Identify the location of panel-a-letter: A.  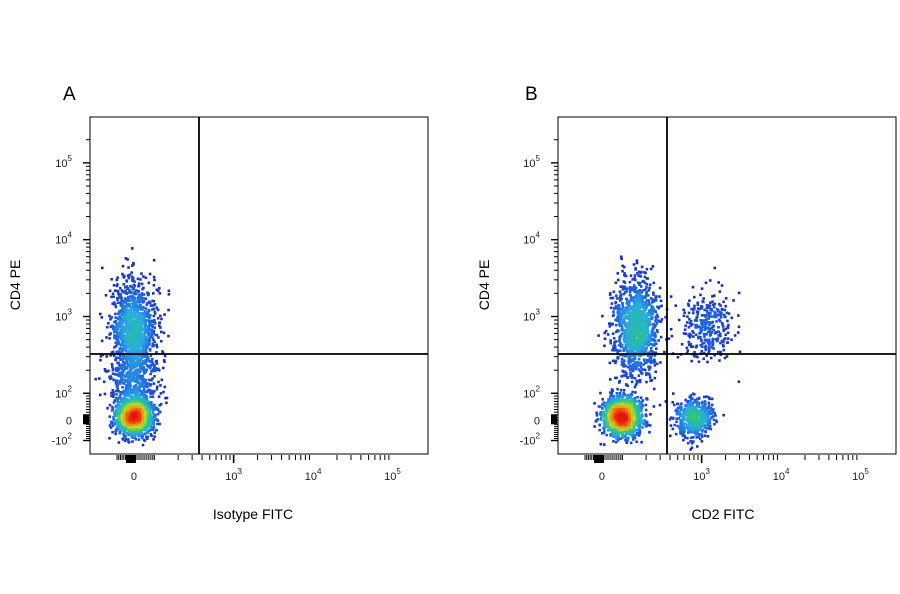
(69, 94).